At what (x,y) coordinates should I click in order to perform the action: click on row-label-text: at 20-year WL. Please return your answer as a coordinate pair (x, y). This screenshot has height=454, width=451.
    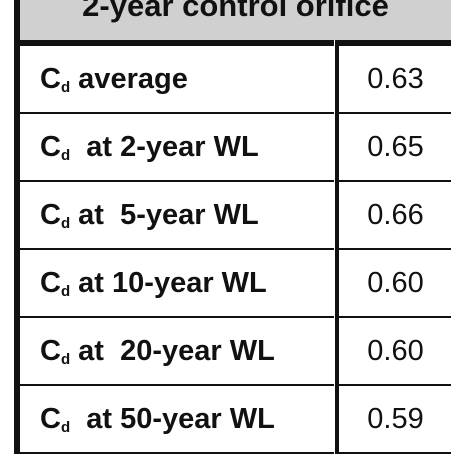
    Looking at the image, I should click on (172, 351).